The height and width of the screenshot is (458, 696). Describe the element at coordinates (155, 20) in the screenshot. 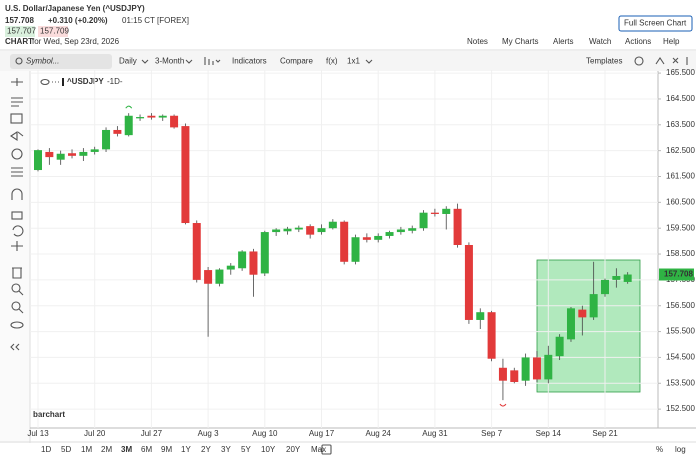

I see `quote-time: 01:15 CT [FOREX]` at that location.